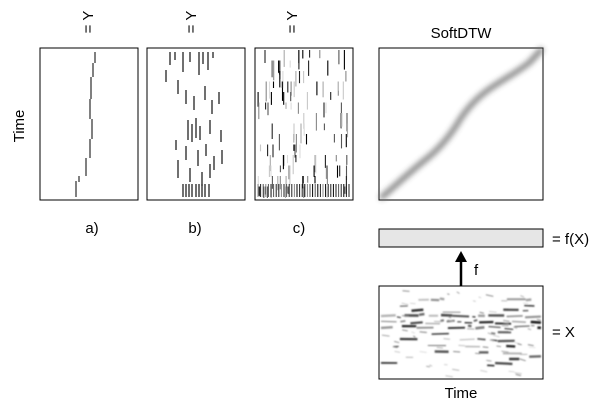 The image size is (599, 403). I want to click on panel-b-alignment-marks, so click(194, 124).